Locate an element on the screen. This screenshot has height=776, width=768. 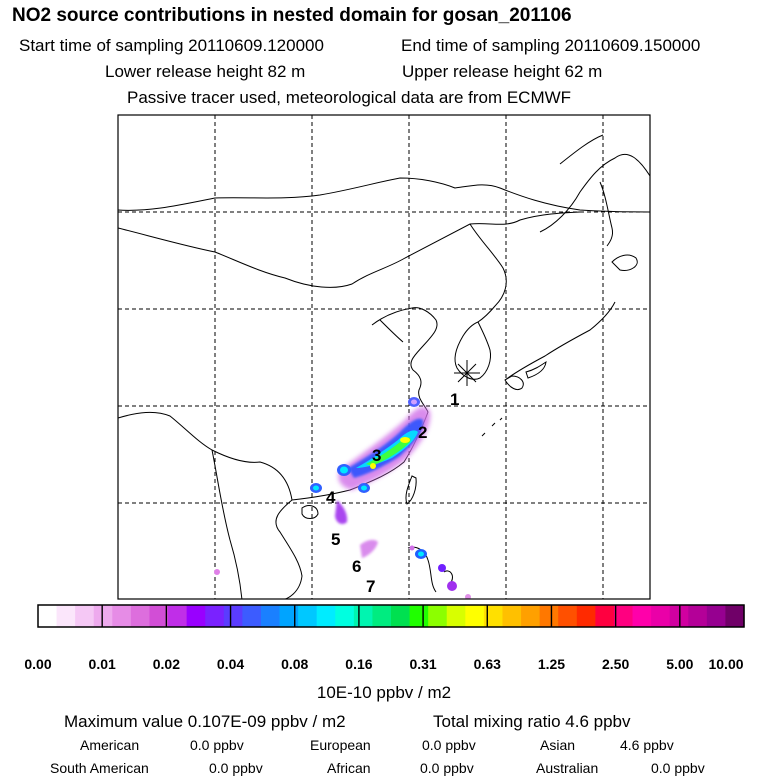
track-label-7: 7 is located at coordinates (370, 586).